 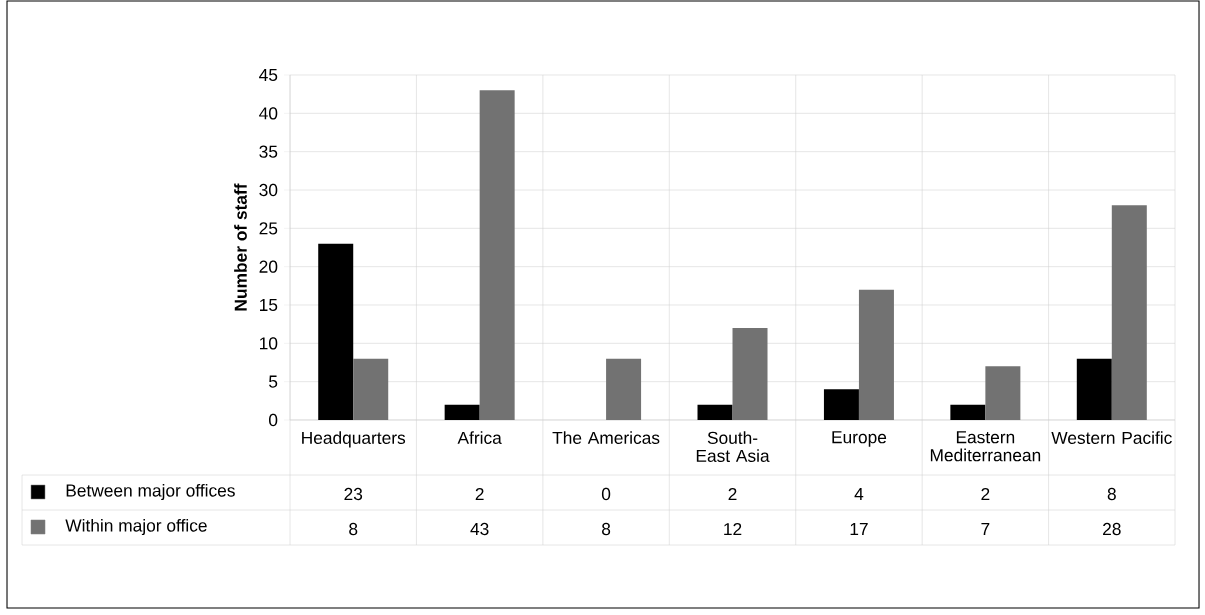 I want to click on y-tick-label: 25, so click(x=268, y=228).